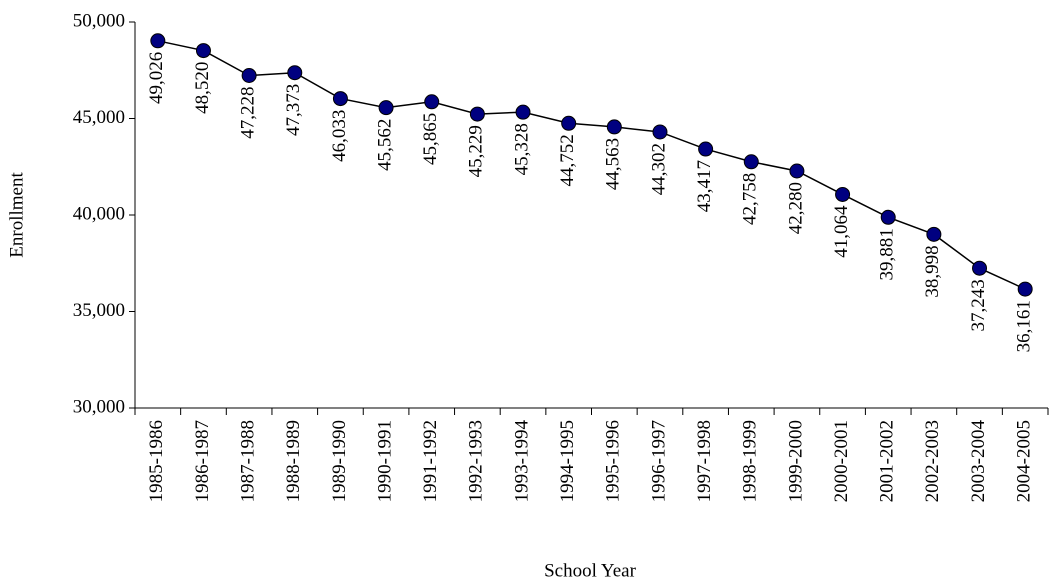 Image resolution: width=1052 pixels, height=584 pixels. I want to click on x-axis-title: School Year, so click(590, 570).